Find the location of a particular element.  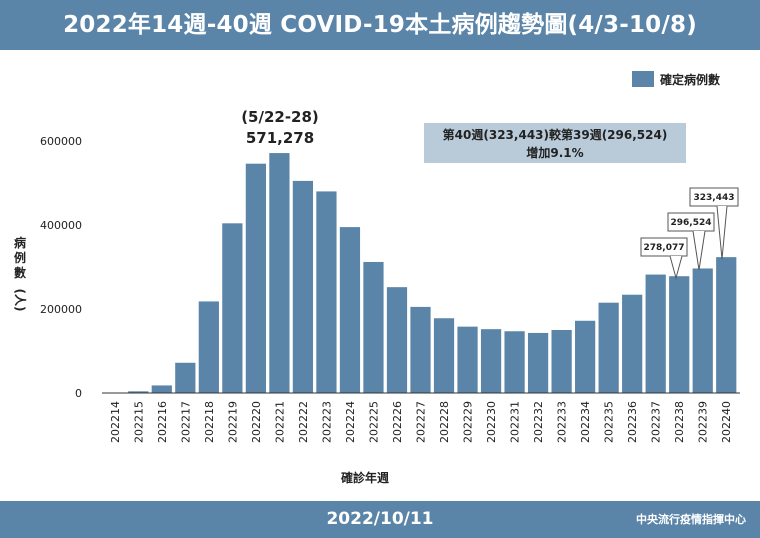

x-tick-label-202221: 202221 is located at coordinates (279, 422).